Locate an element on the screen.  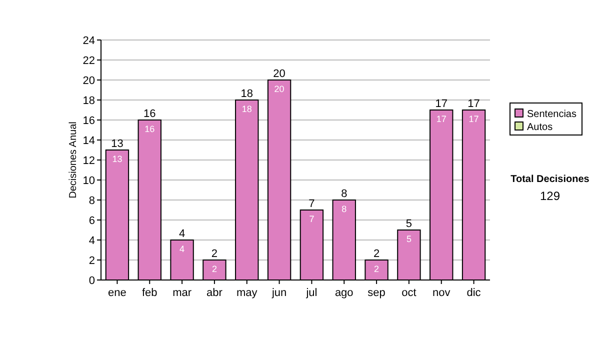
legend-label: Autos is located at coordinates (540, 127).